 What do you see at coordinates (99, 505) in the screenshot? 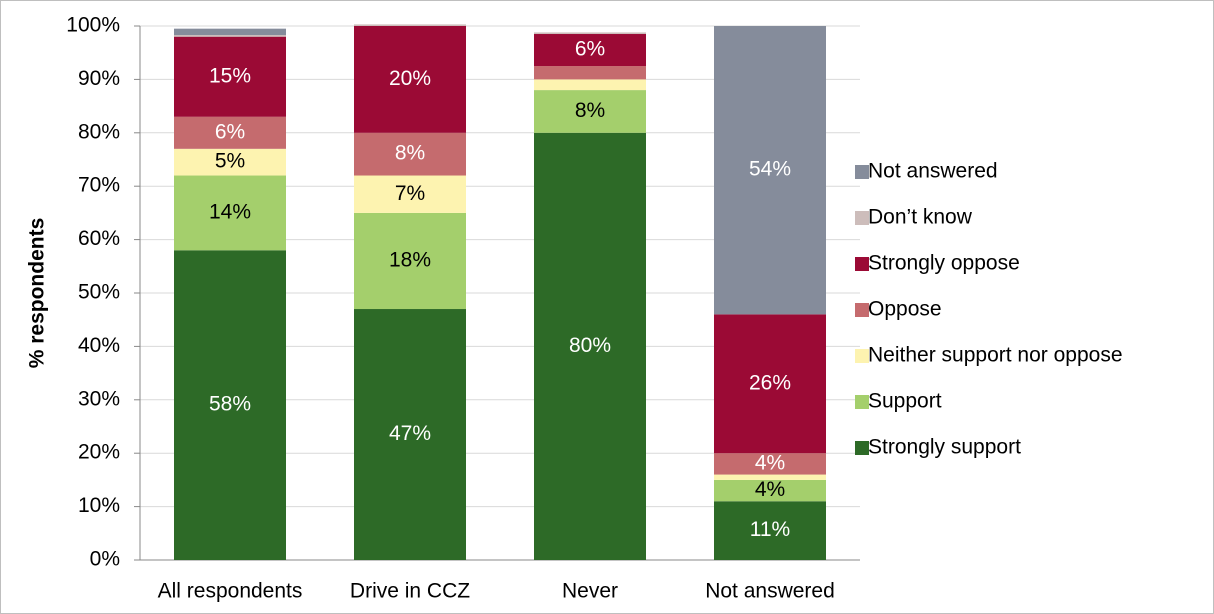
I see `y-tick-label: 10%` at bounding box center [99, 505].